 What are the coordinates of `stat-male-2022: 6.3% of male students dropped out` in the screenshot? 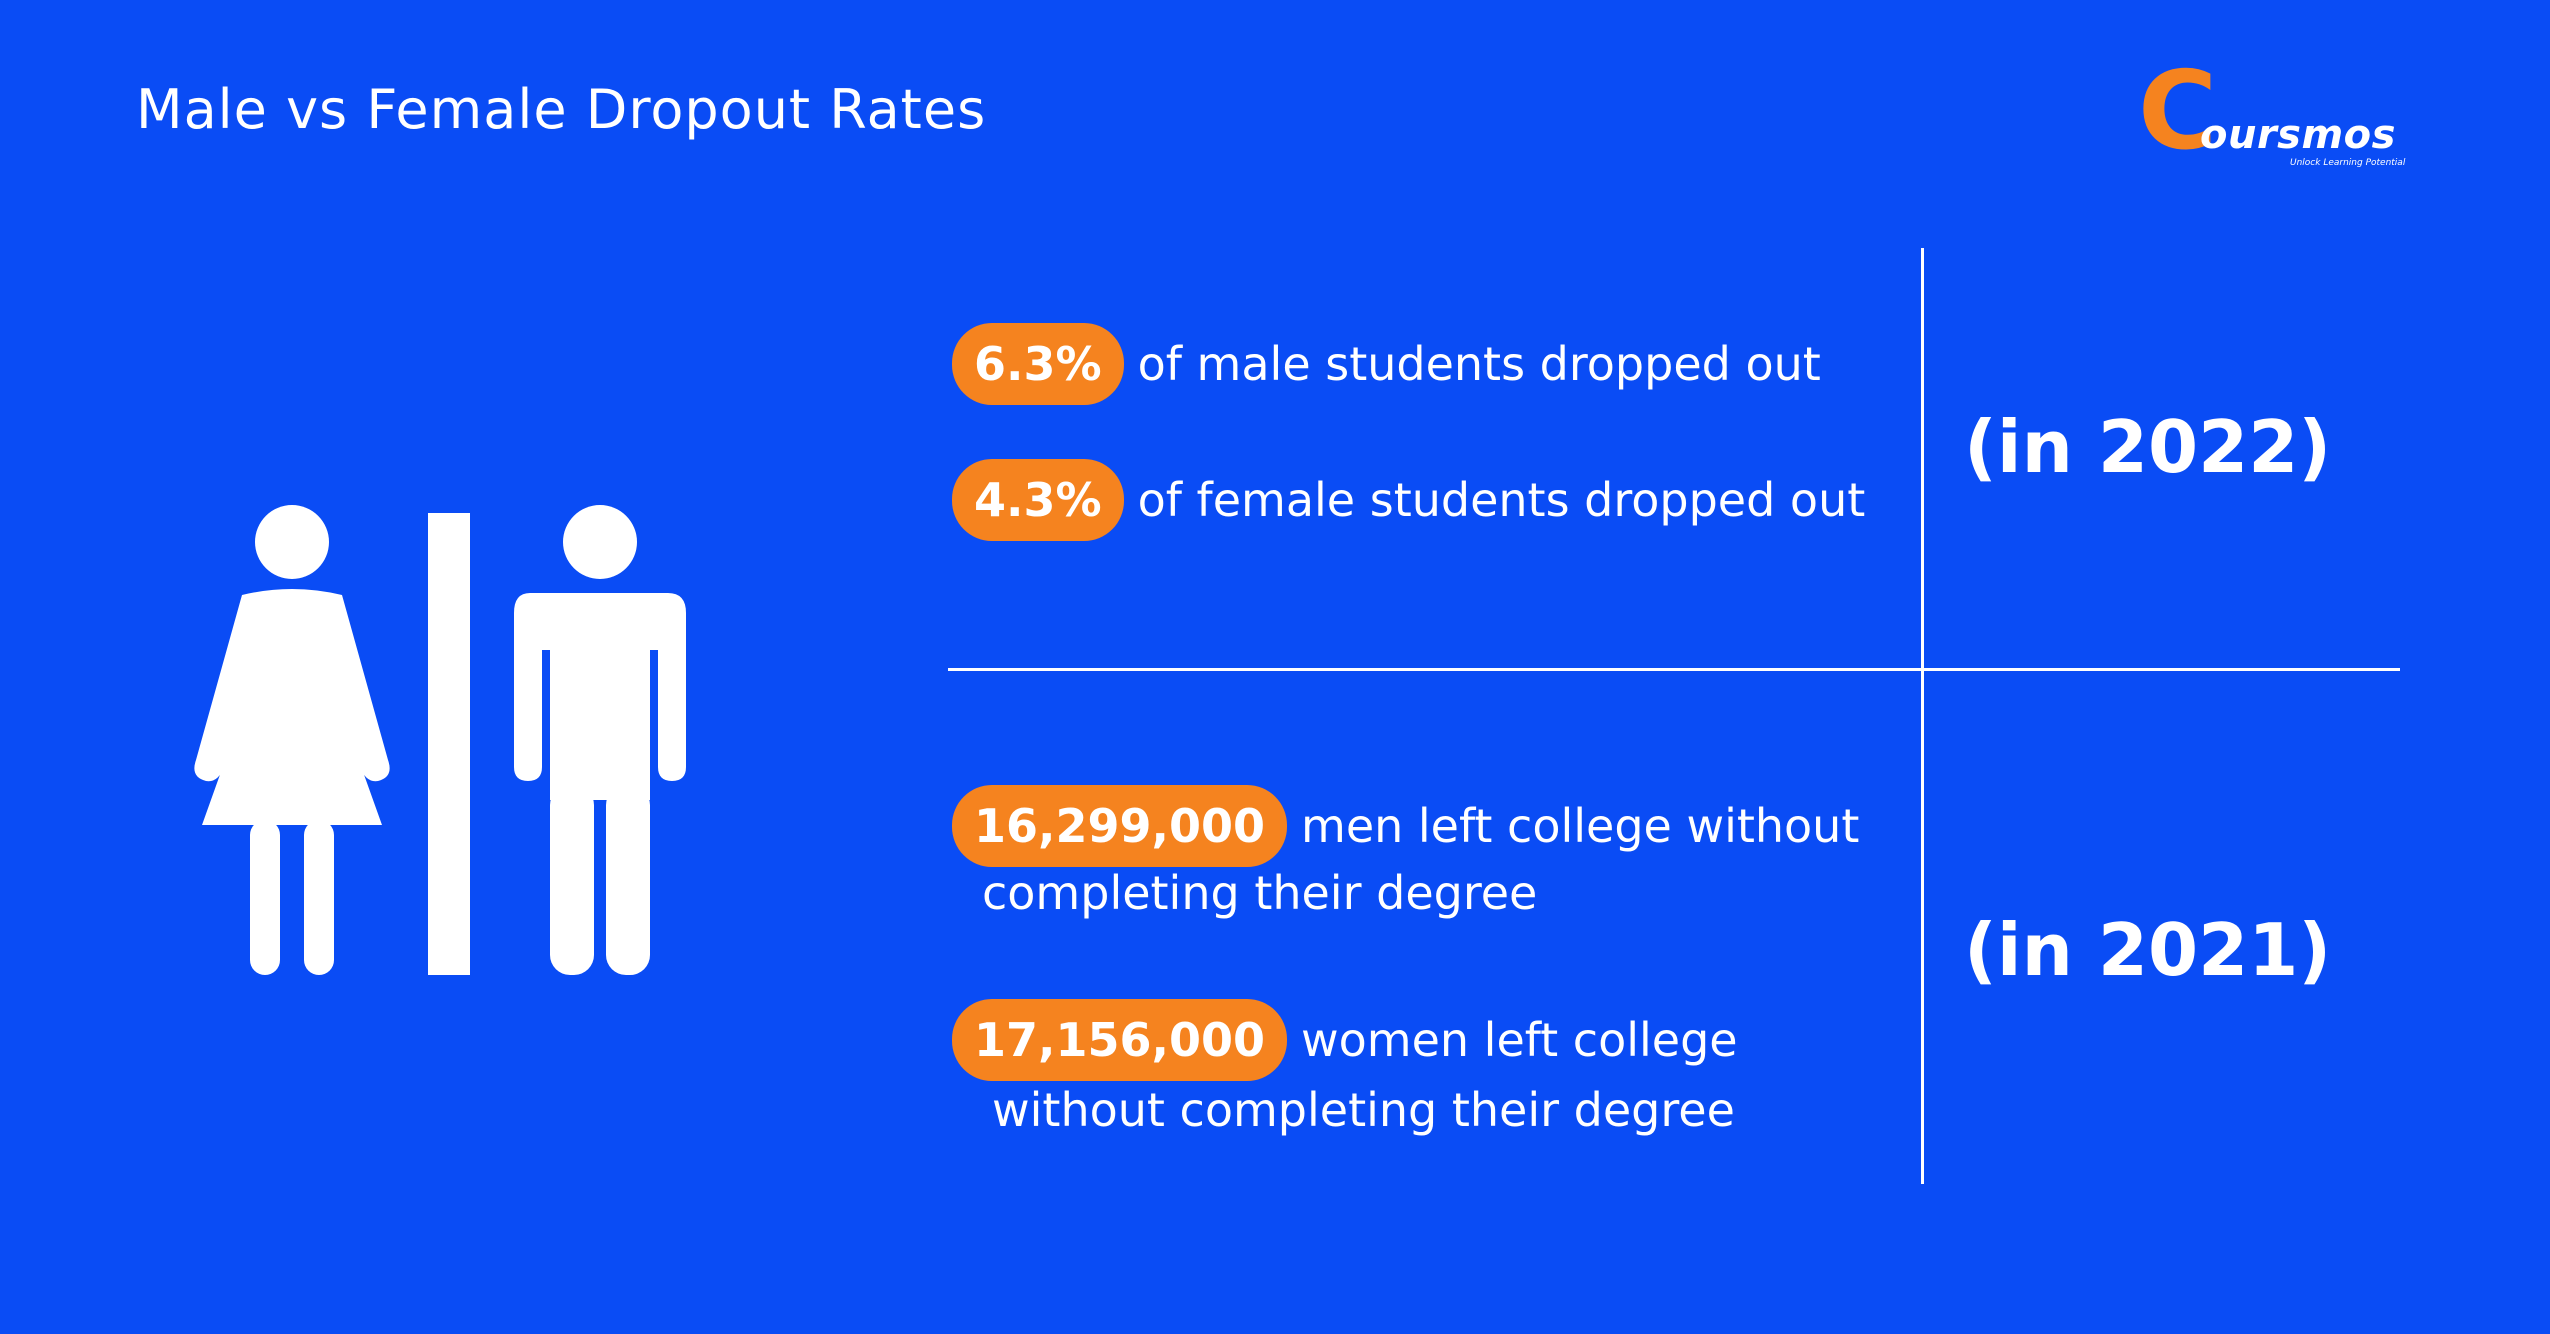 It's located at (1386, 364).